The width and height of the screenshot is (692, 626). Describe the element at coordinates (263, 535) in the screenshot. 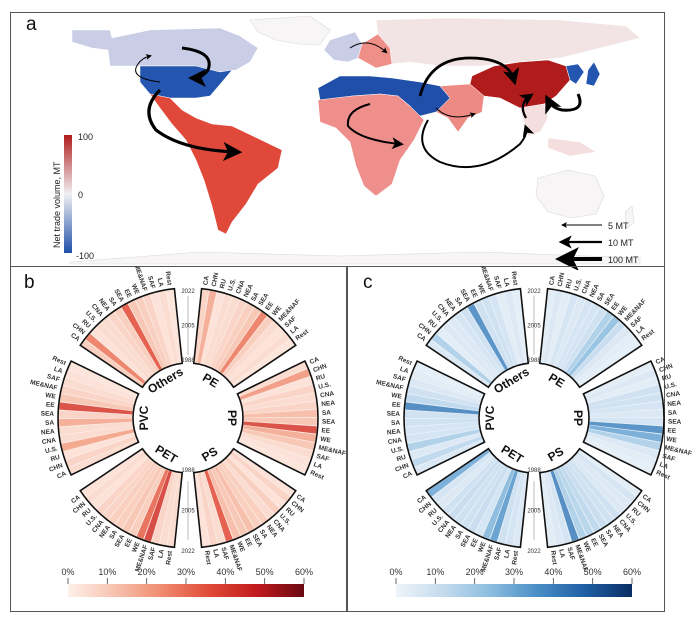

I see `b-region-label: SA` at that location.